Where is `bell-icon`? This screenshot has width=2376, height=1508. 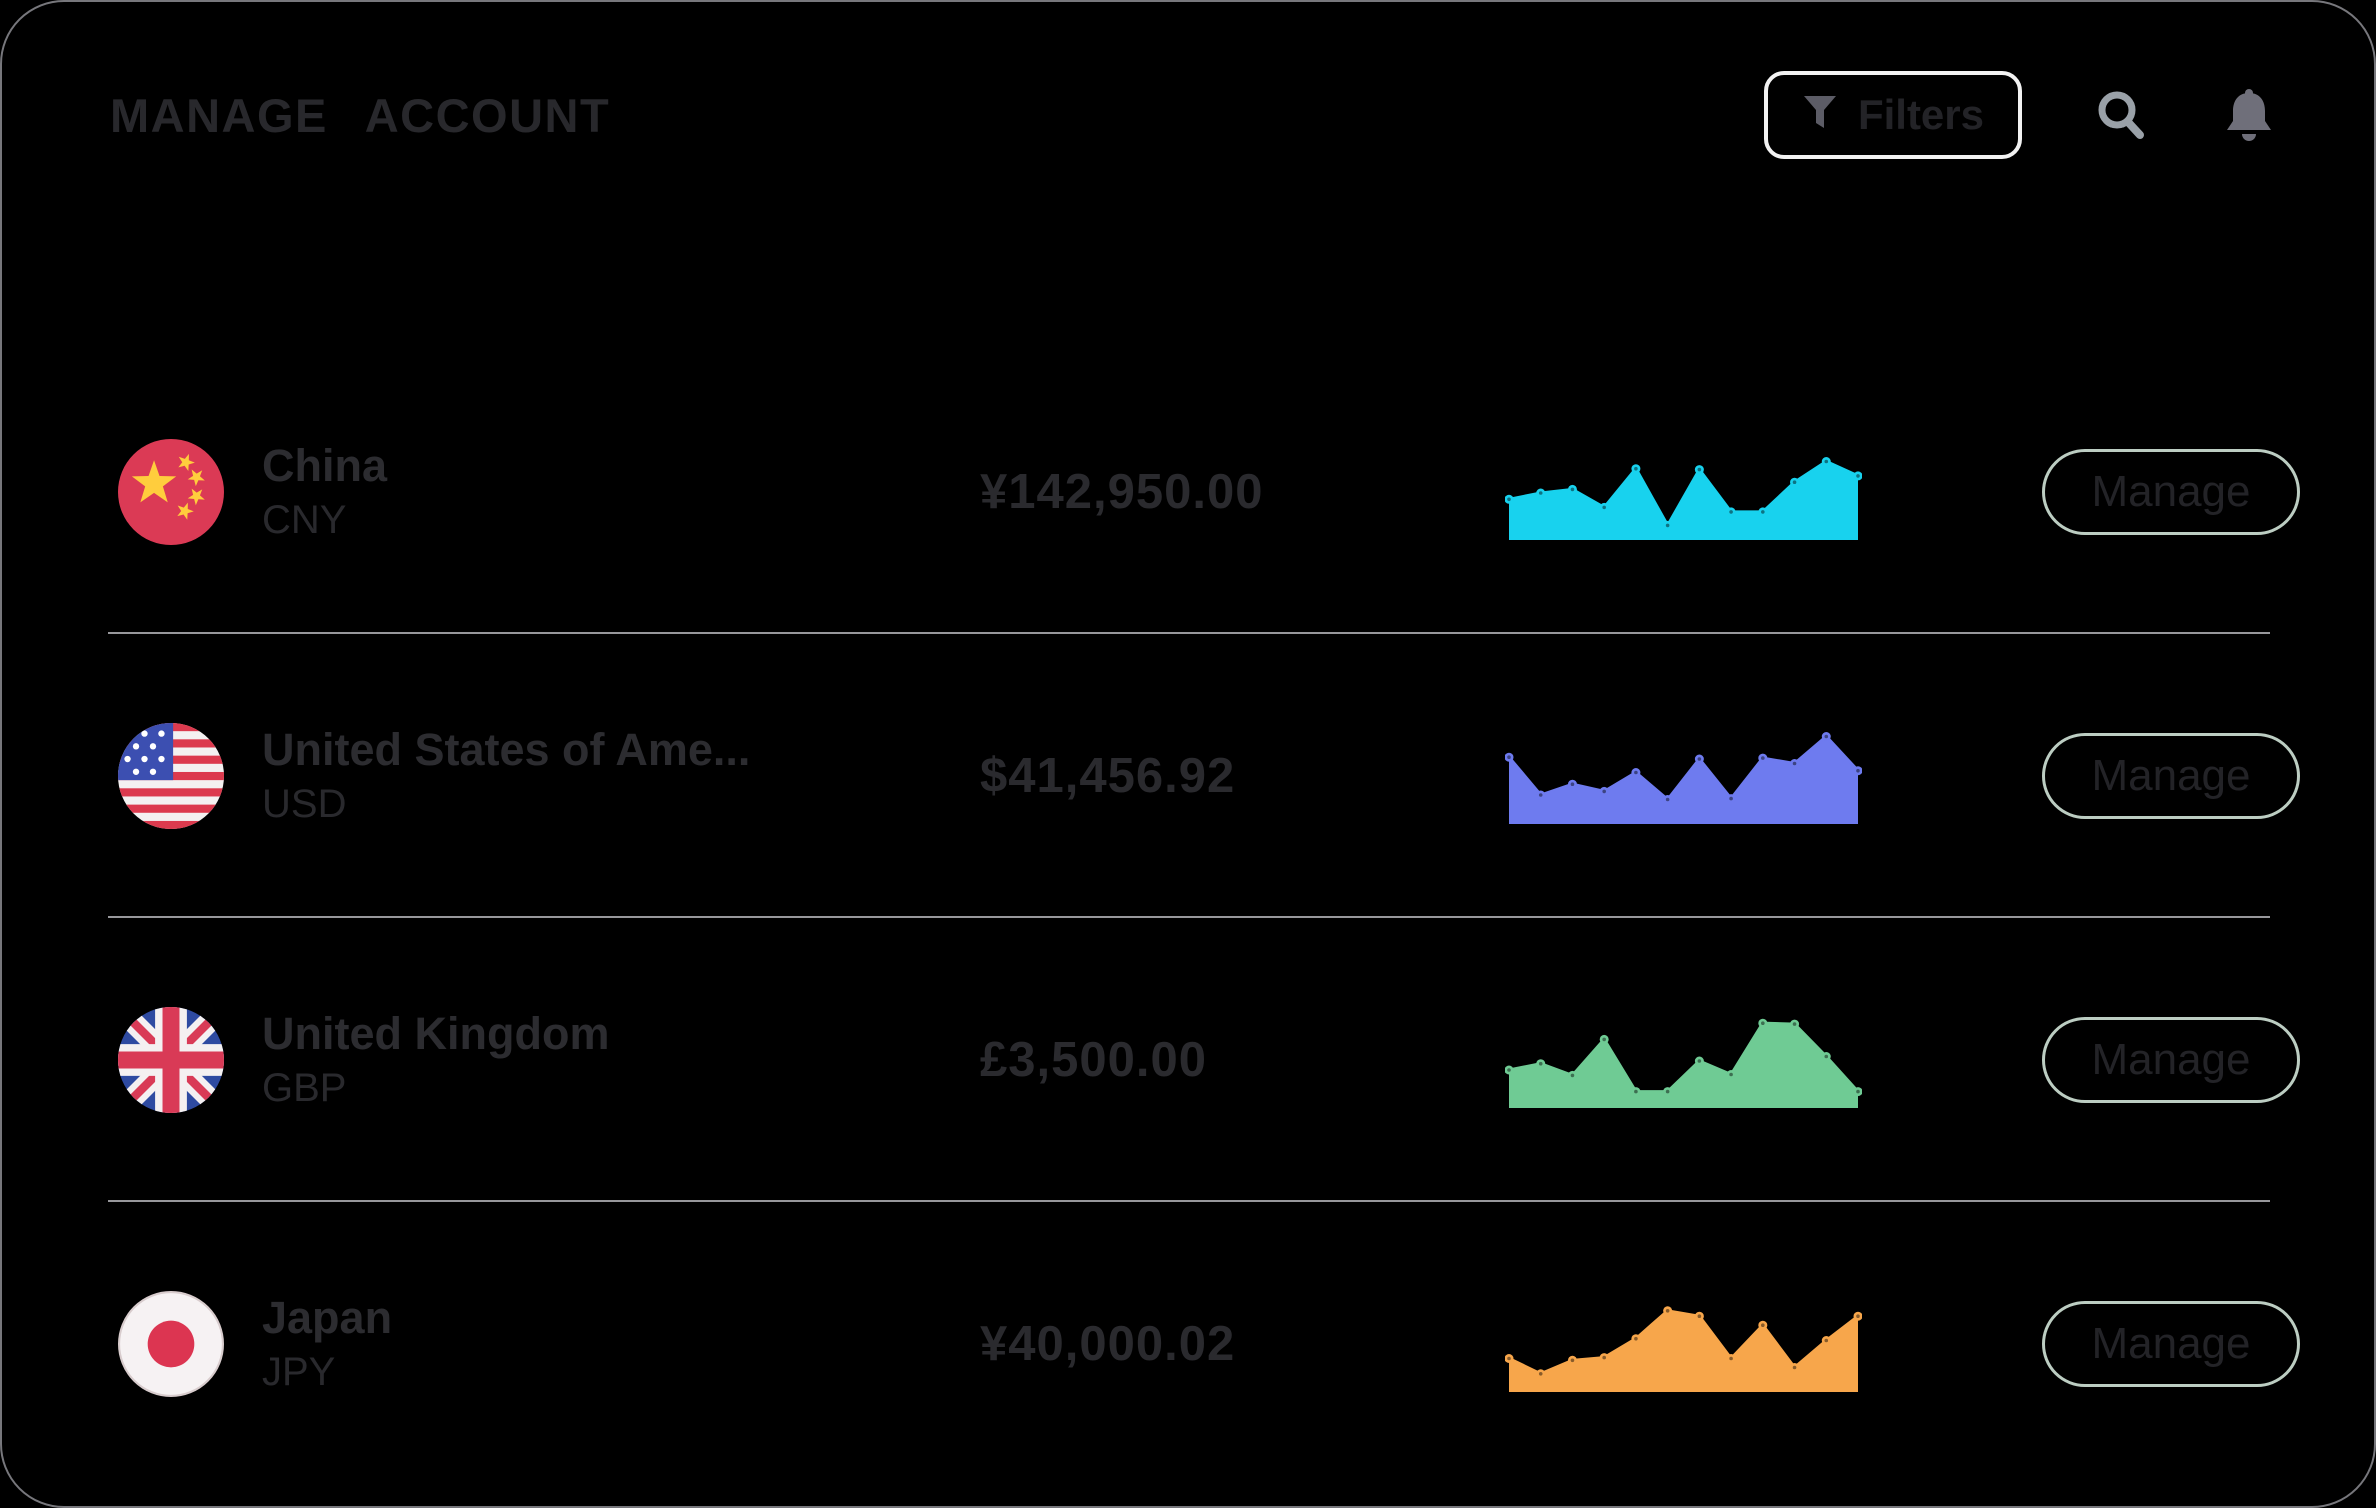
bell-icon is located at coordinates (2249, 118).